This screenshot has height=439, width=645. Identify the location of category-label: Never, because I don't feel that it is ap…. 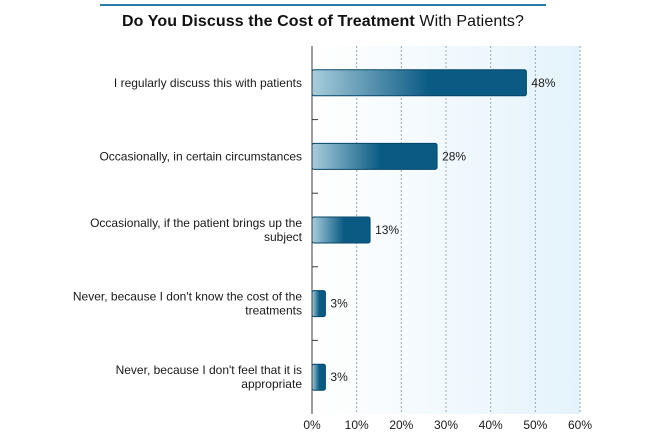
(209, 377).